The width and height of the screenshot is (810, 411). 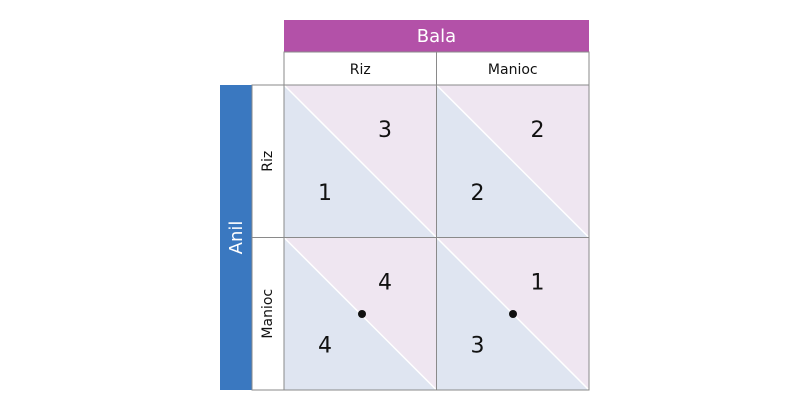 I want to click on column-header-cell, so click(x=513, y=68).